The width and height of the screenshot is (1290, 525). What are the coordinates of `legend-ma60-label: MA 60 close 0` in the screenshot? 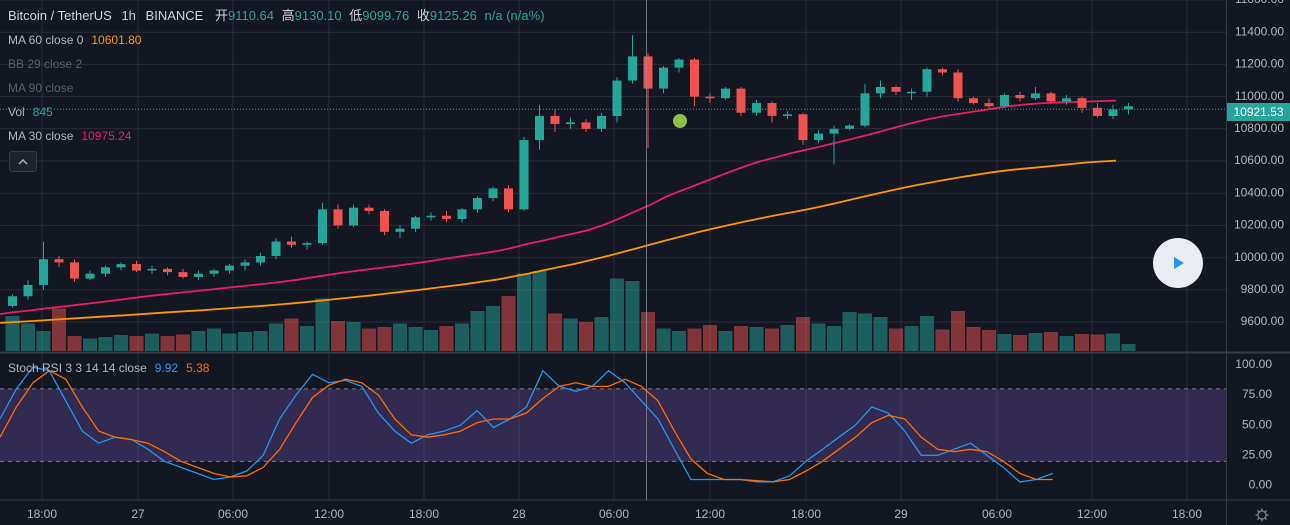 It's located at (46, 40).